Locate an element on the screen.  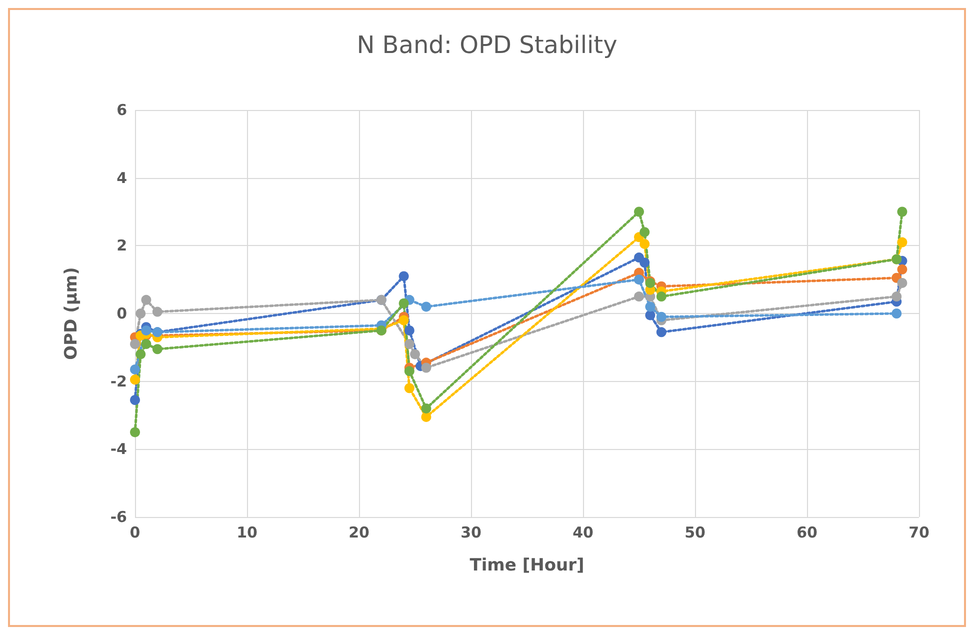
x-tick-label: 70 is located at coordinates (919, 533).